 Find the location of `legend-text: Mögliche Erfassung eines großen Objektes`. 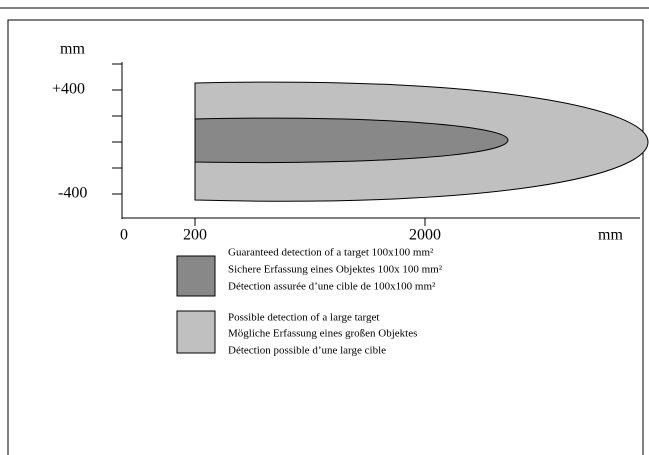

legend-text: Mögliche Erfassung eines großen Objektes is located at coordinates (322, 334).